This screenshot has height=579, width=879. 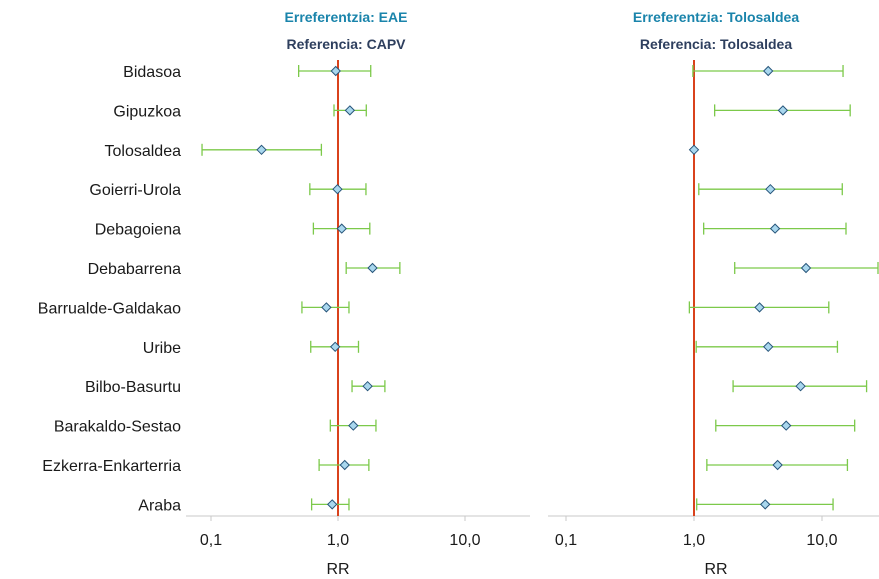 What do you see at coordinates (147, 111) in the screenshot?
I see `region-label: Gipuzkoa` at bounding box center [147, 111].